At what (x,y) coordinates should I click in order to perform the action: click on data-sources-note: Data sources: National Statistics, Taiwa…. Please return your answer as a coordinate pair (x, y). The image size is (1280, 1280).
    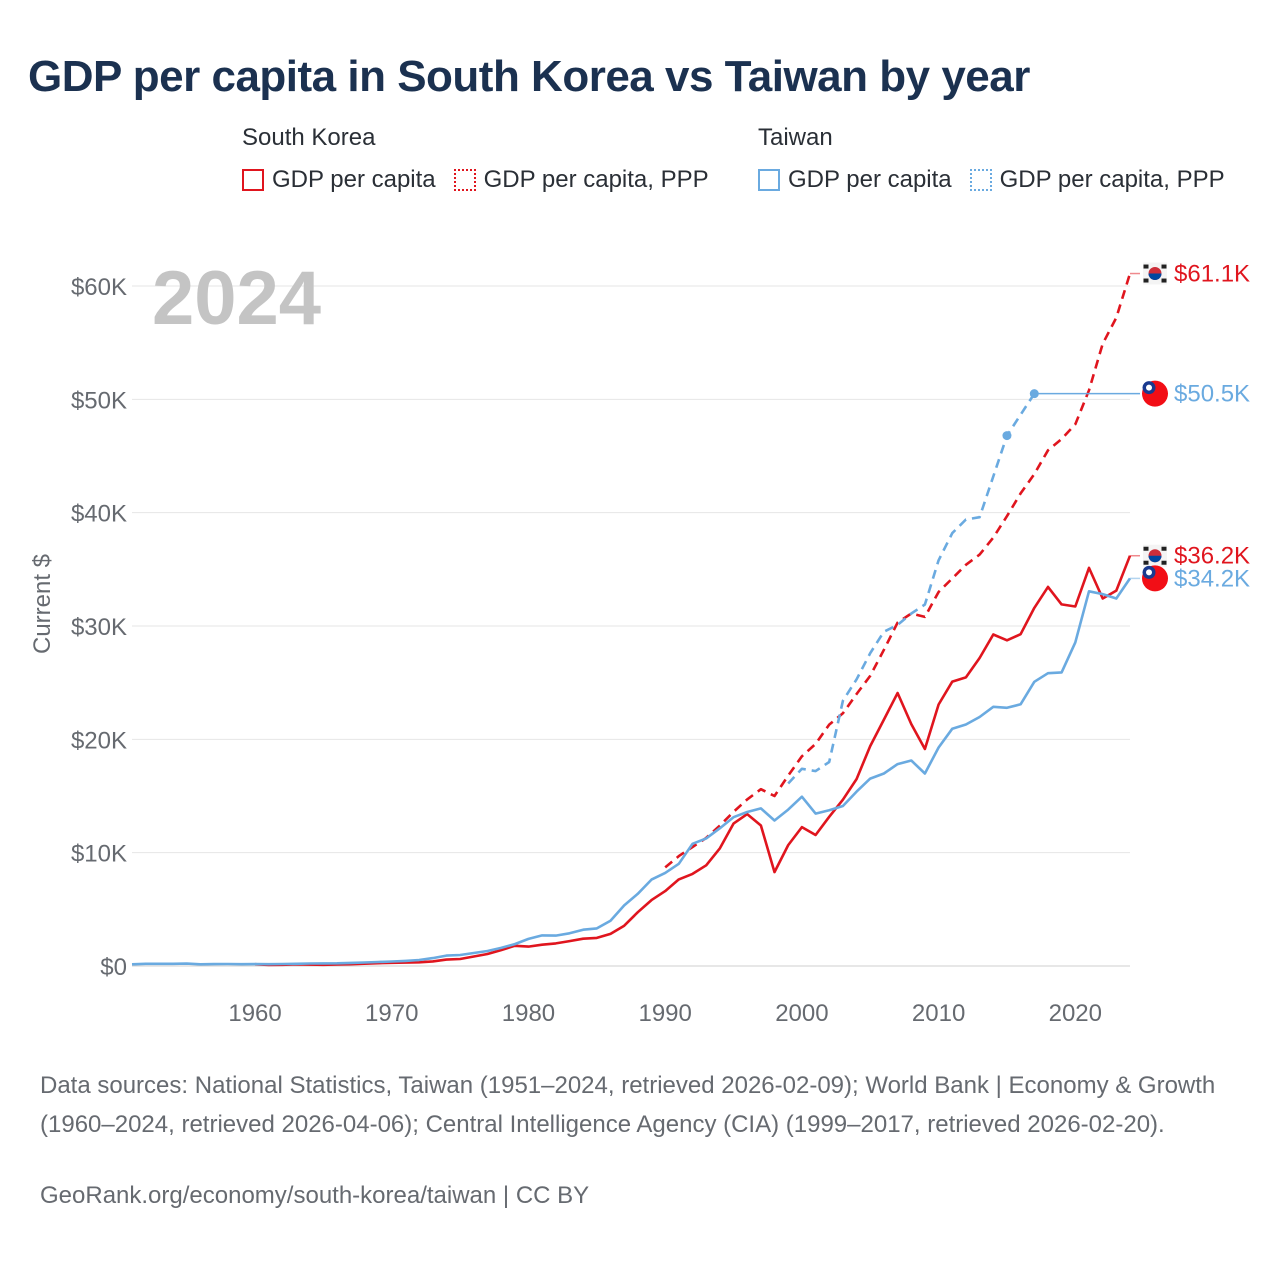
    Looking at the image, I should click on (628, 1105).